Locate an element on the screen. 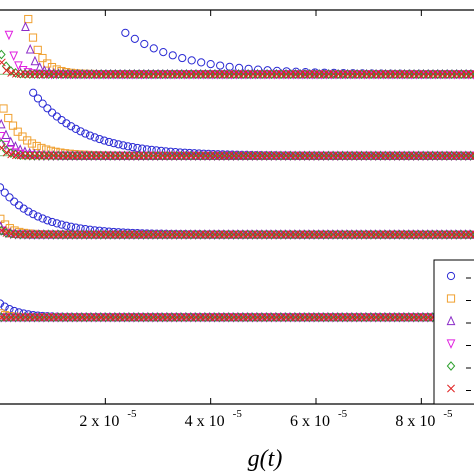  panel-1-series-x is located at coordinates (237, 68).